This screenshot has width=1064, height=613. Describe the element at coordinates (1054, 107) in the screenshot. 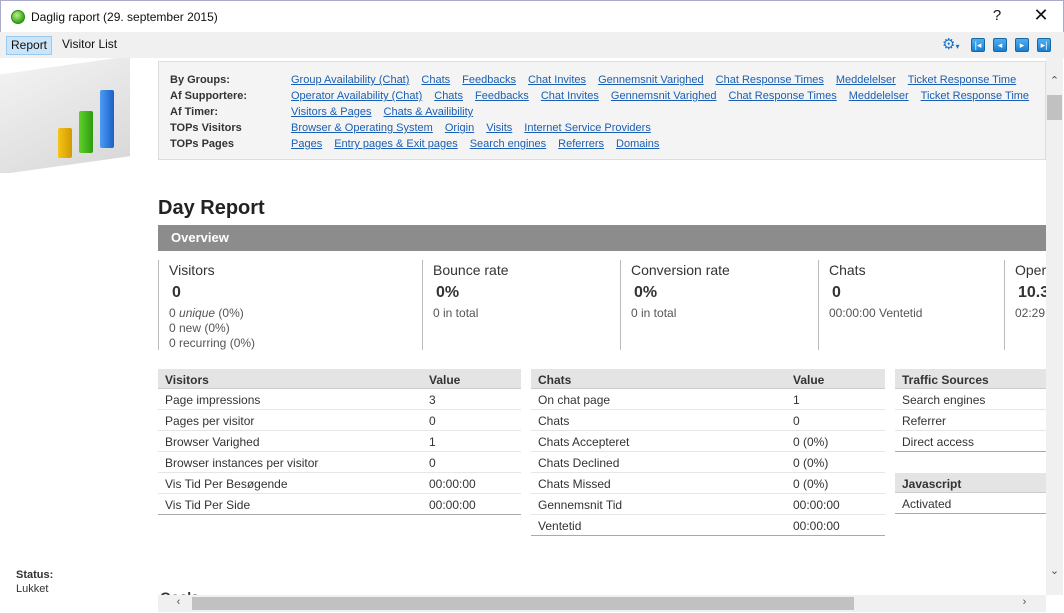

I see `vertical-scroll-thumb` at that location.